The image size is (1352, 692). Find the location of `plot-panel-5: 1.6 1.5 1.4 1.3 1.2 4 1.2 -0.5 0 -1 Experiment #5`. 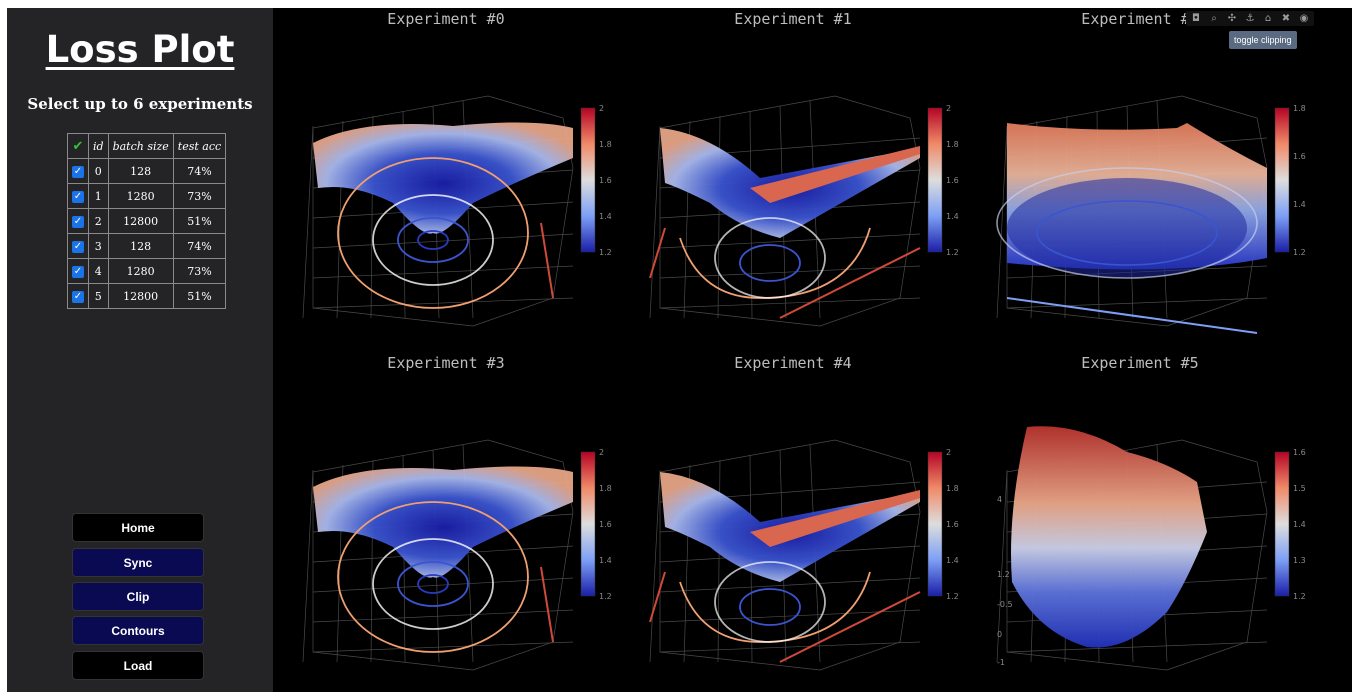

plot-panel-5: 1.6 1.5 1.4 1.3 1.2 4 1.2 -0.5 0 -1 Experiment #5 is located at coordinates (1140, 522).